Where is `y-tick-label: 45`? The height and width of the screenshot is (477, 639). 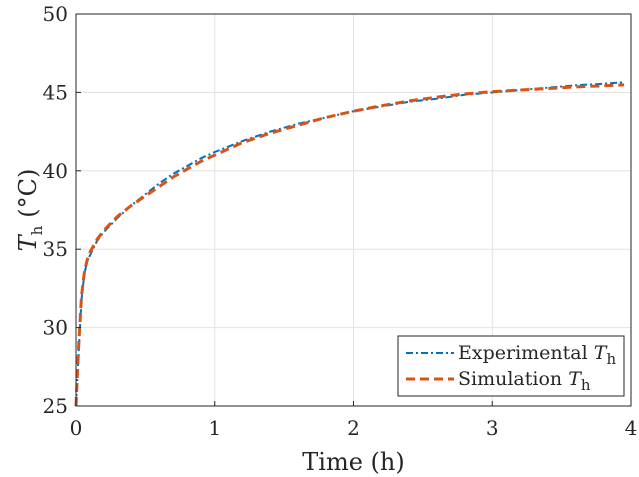
y-tick-label: 45 is located at coordinates (55, 92).